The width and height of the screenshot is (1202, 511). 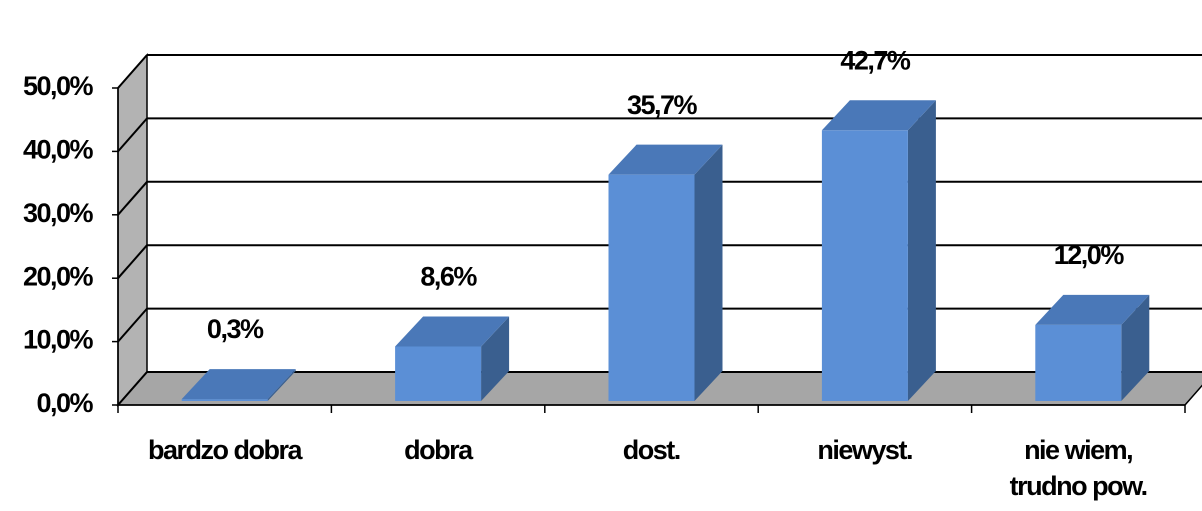 What do you see at coordinates (1089, 255) in the screenshot?
I see `value-label: 12,0%` at bounding box center [1089, 255].